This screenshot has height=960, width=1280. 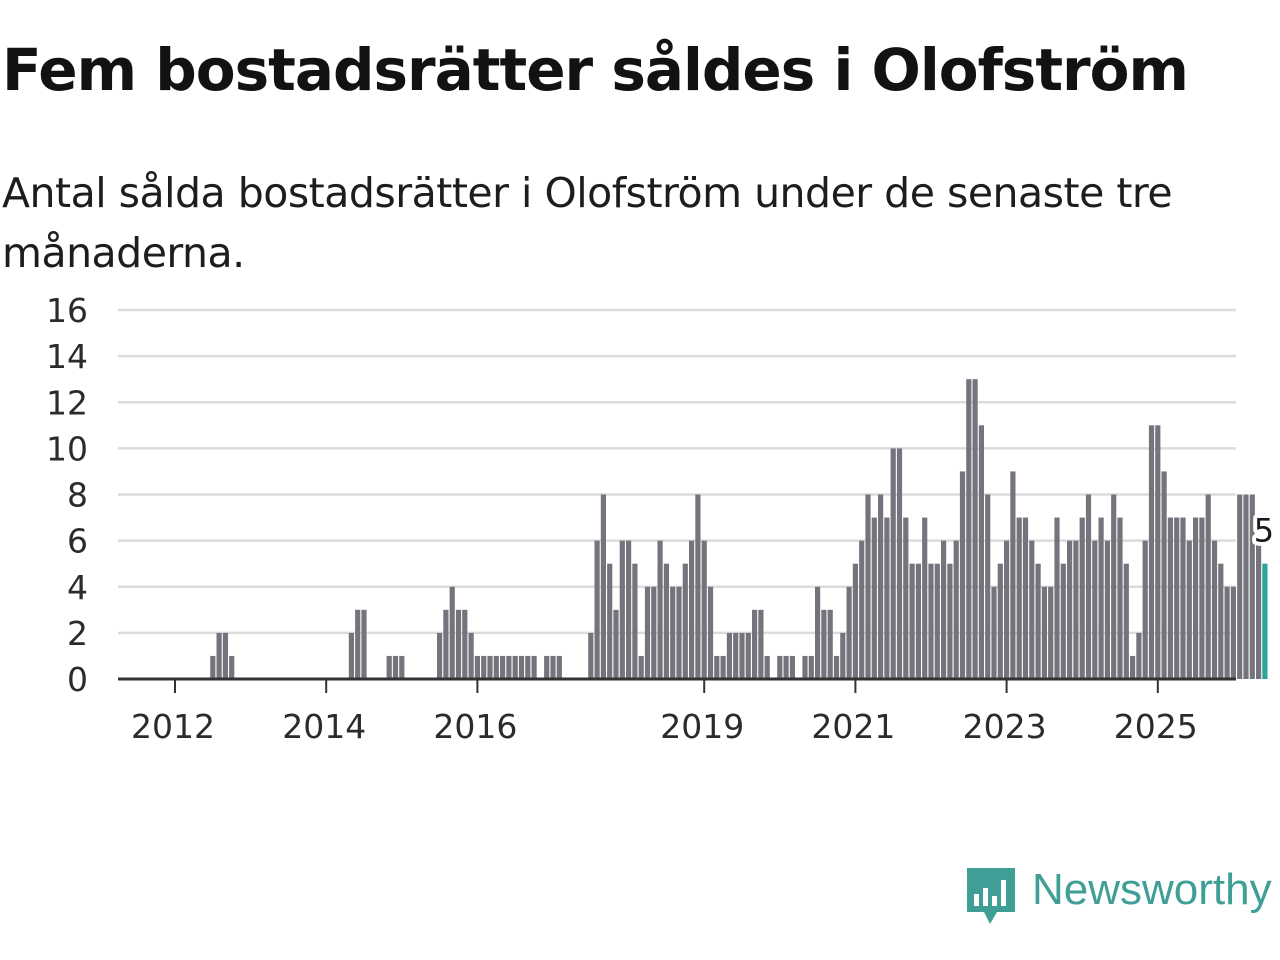 I want to click on x-axis-ticks: 2012 2014 2016 2019 2021 2023 2025, so click(x=664, y=726).